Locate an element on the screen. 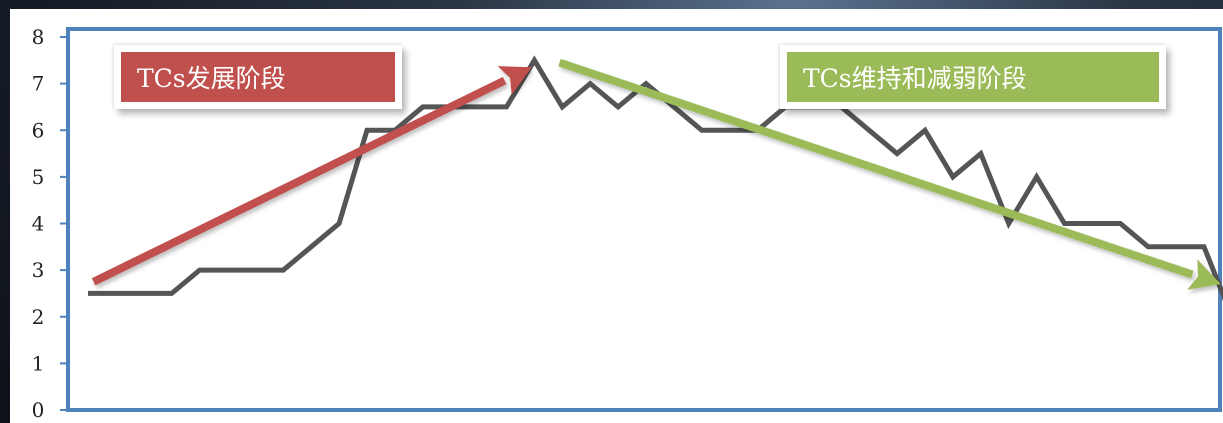  development-stage-label: TCs发展阶段 is located at coordinates (258, 77).